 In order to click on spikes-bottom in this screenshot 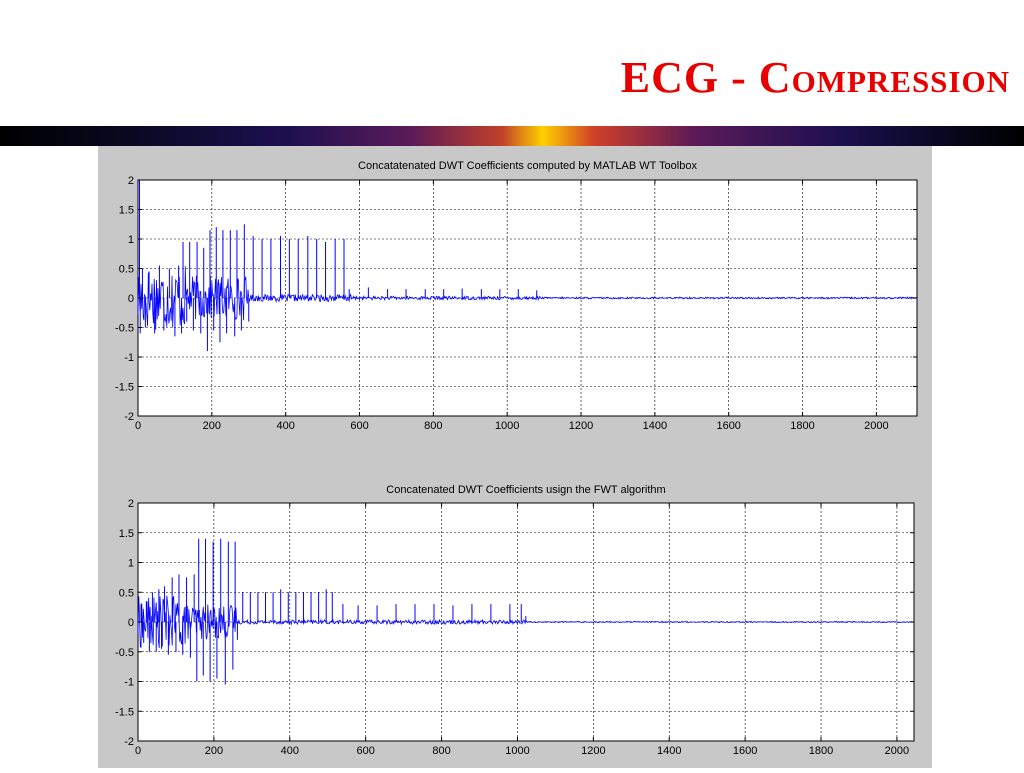, I will do `click(333, 611)`.